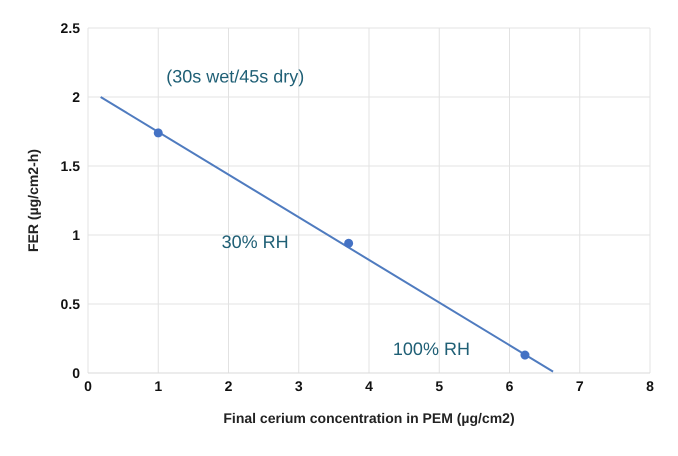 This screenshot has width=678, height=456. I want to click on x-axis-title: Final cerium concentration in PEM (µg/cm2), so click(369, 418).